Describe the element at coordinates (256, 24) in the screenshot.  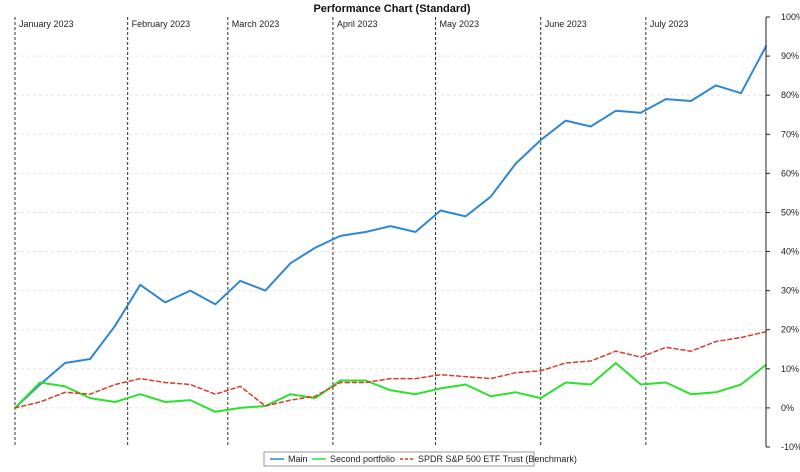
I see `month-label: March 2023` at that location.